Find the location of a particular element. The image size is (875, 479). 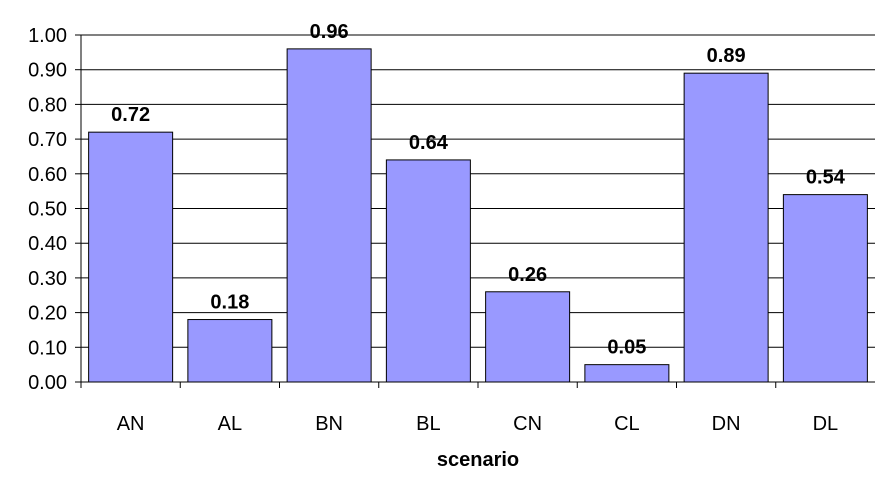

data-label: 0.26 is located at coordinates (527, 275).